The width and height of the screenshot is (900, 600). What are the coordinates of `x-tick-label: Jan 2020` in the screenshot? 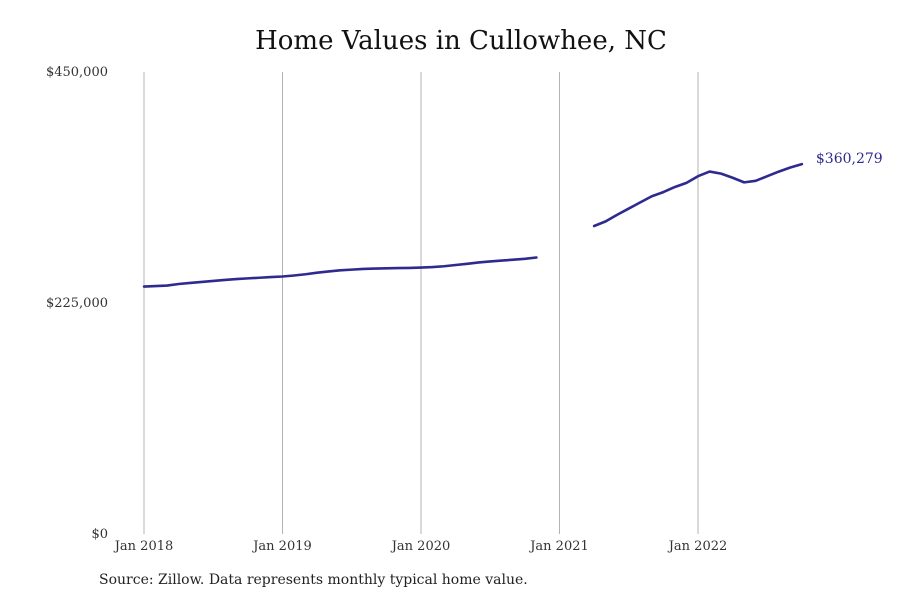 It's located at (420, 546).